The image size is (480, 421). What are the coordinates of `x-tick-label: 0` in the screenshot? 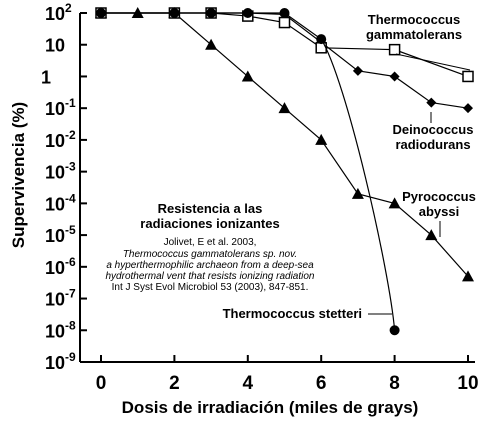 It's located at (101, 383).